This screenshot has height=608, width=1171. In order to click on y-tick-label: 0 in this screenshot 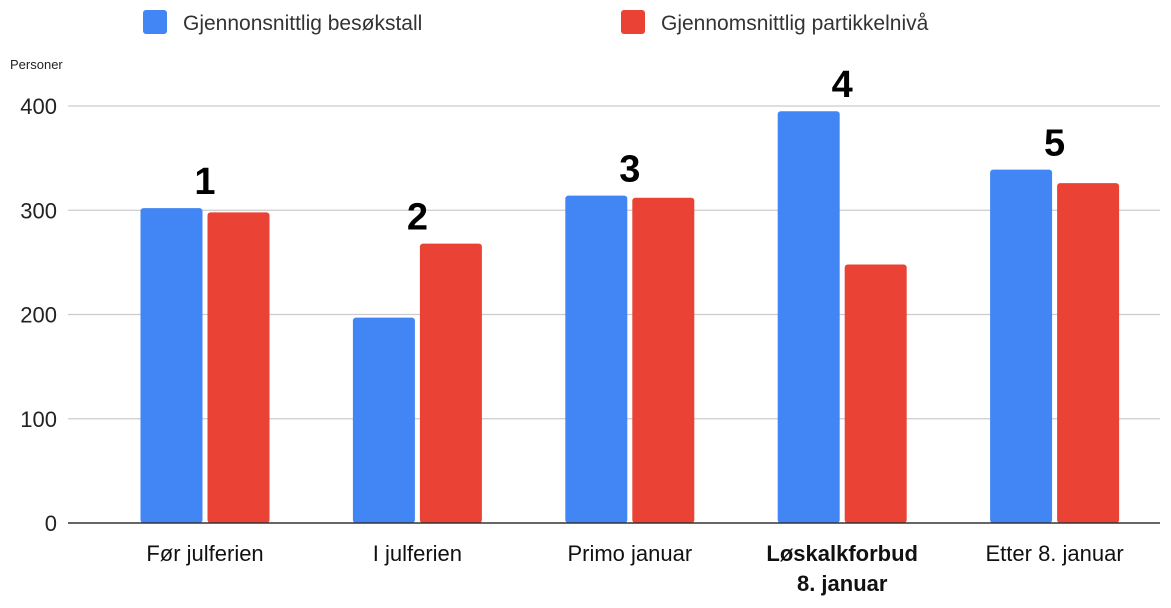, I will do `click(51, 523)`.